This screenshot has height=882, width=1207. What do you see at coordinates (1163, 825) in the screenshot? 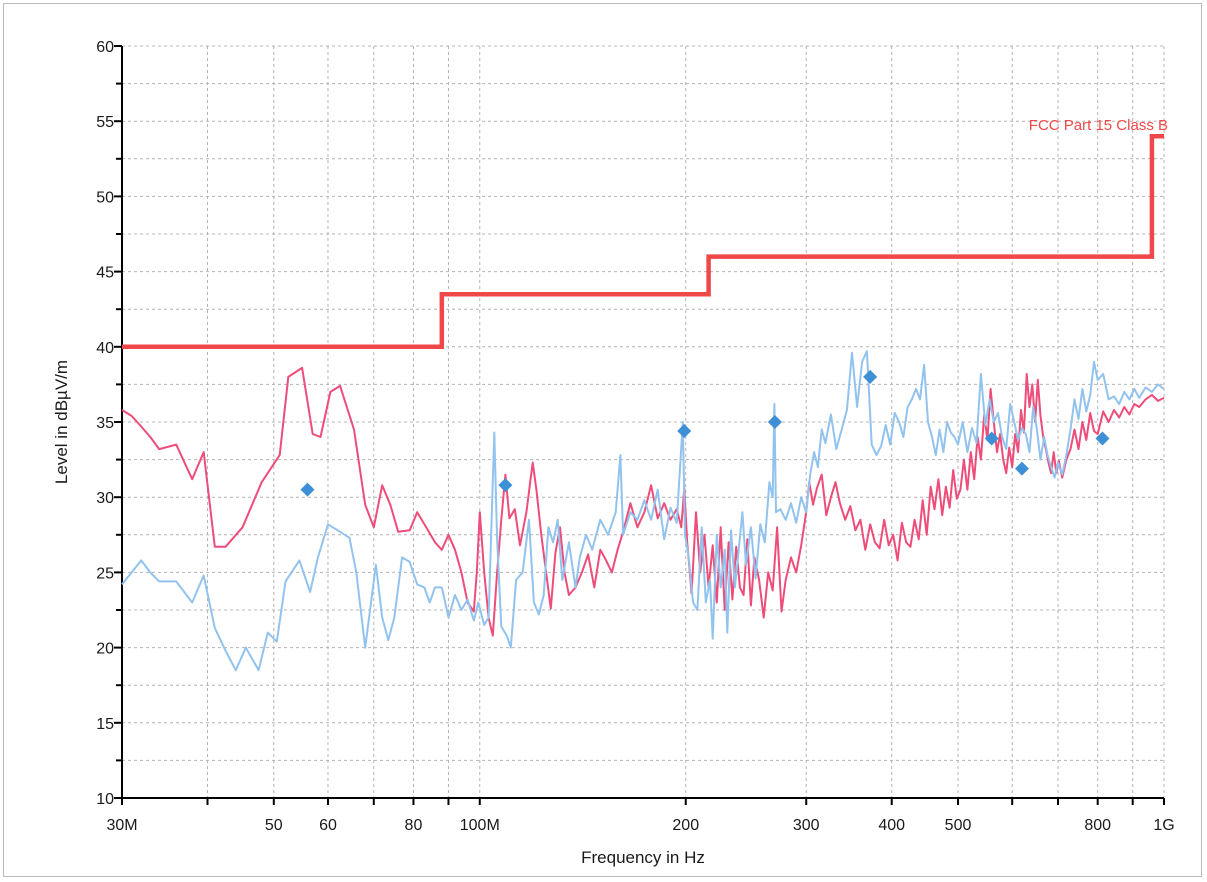
I see `x-tick-label: 1G` at bounding box center [1163, 825].